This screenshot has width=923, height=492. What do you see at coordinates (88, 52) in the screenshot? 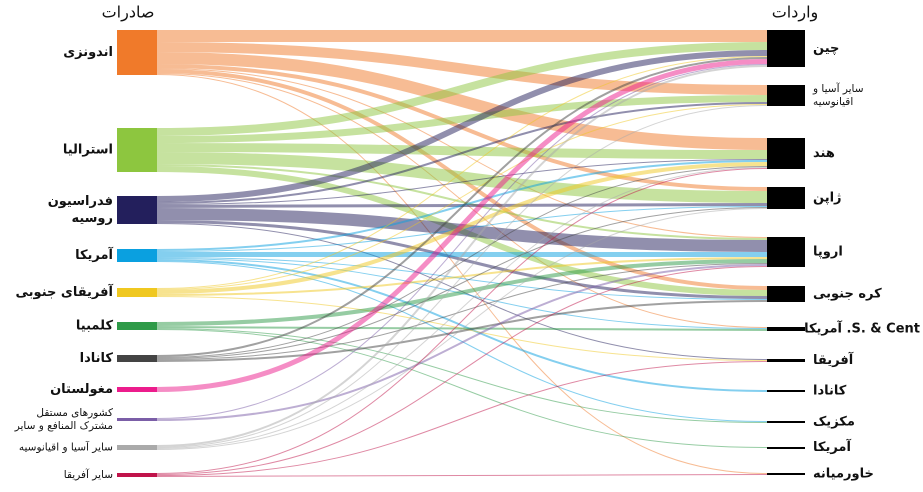
I see `node-label: اندونزی` at bounding box center [88, 52].